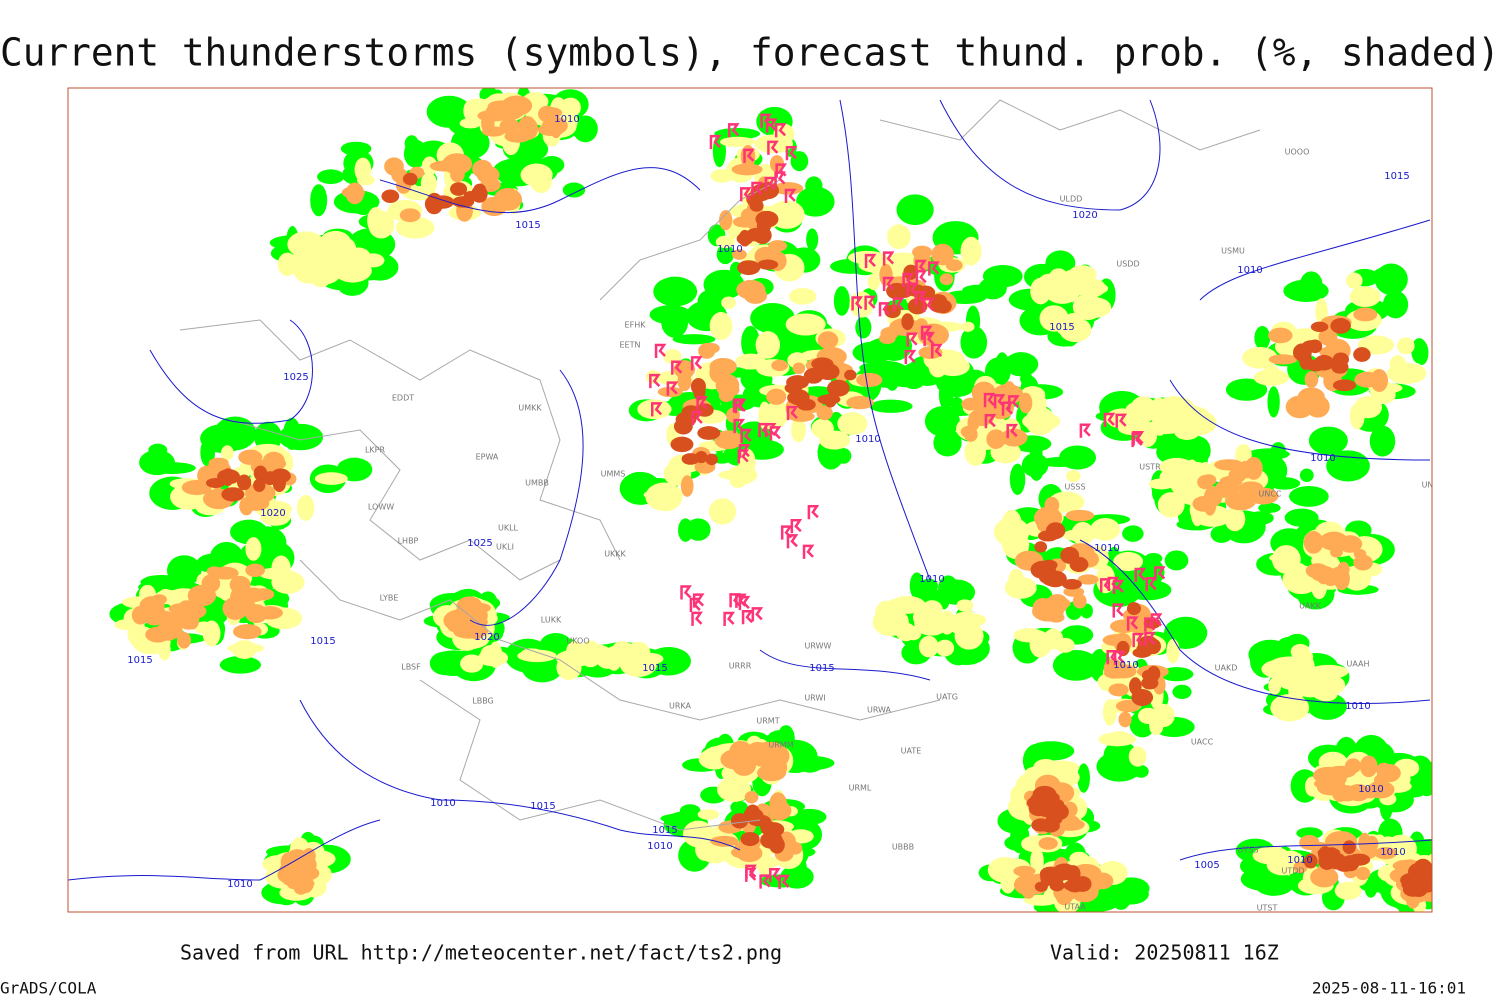 This screenshot has height=1004, width=1500. Describe the element at coordinates (508, 528) in the screenshot. I see `station-label: UKLL` at that location.